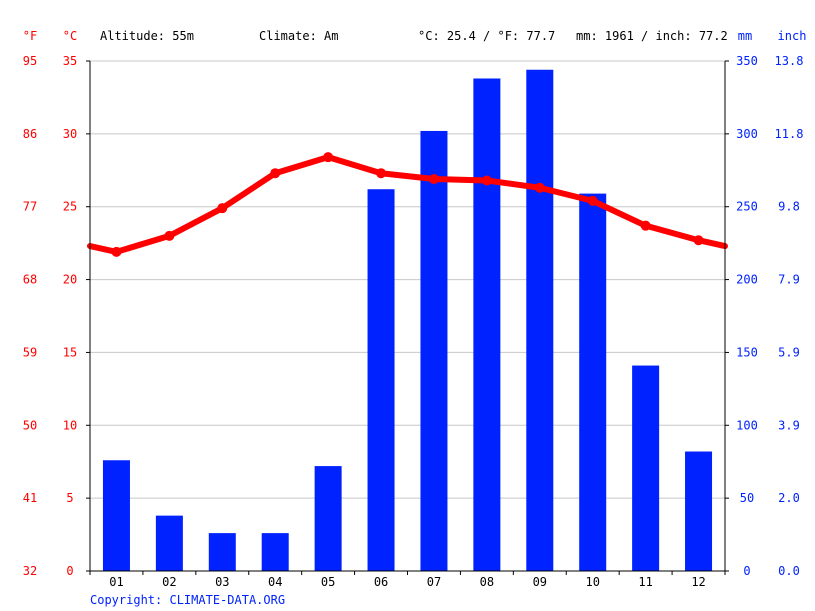 This screenshot has width=815, height=611. Describe the element at coordinates (116, 582) in the screenshot. I see `month-tick-label: 01` at that location.